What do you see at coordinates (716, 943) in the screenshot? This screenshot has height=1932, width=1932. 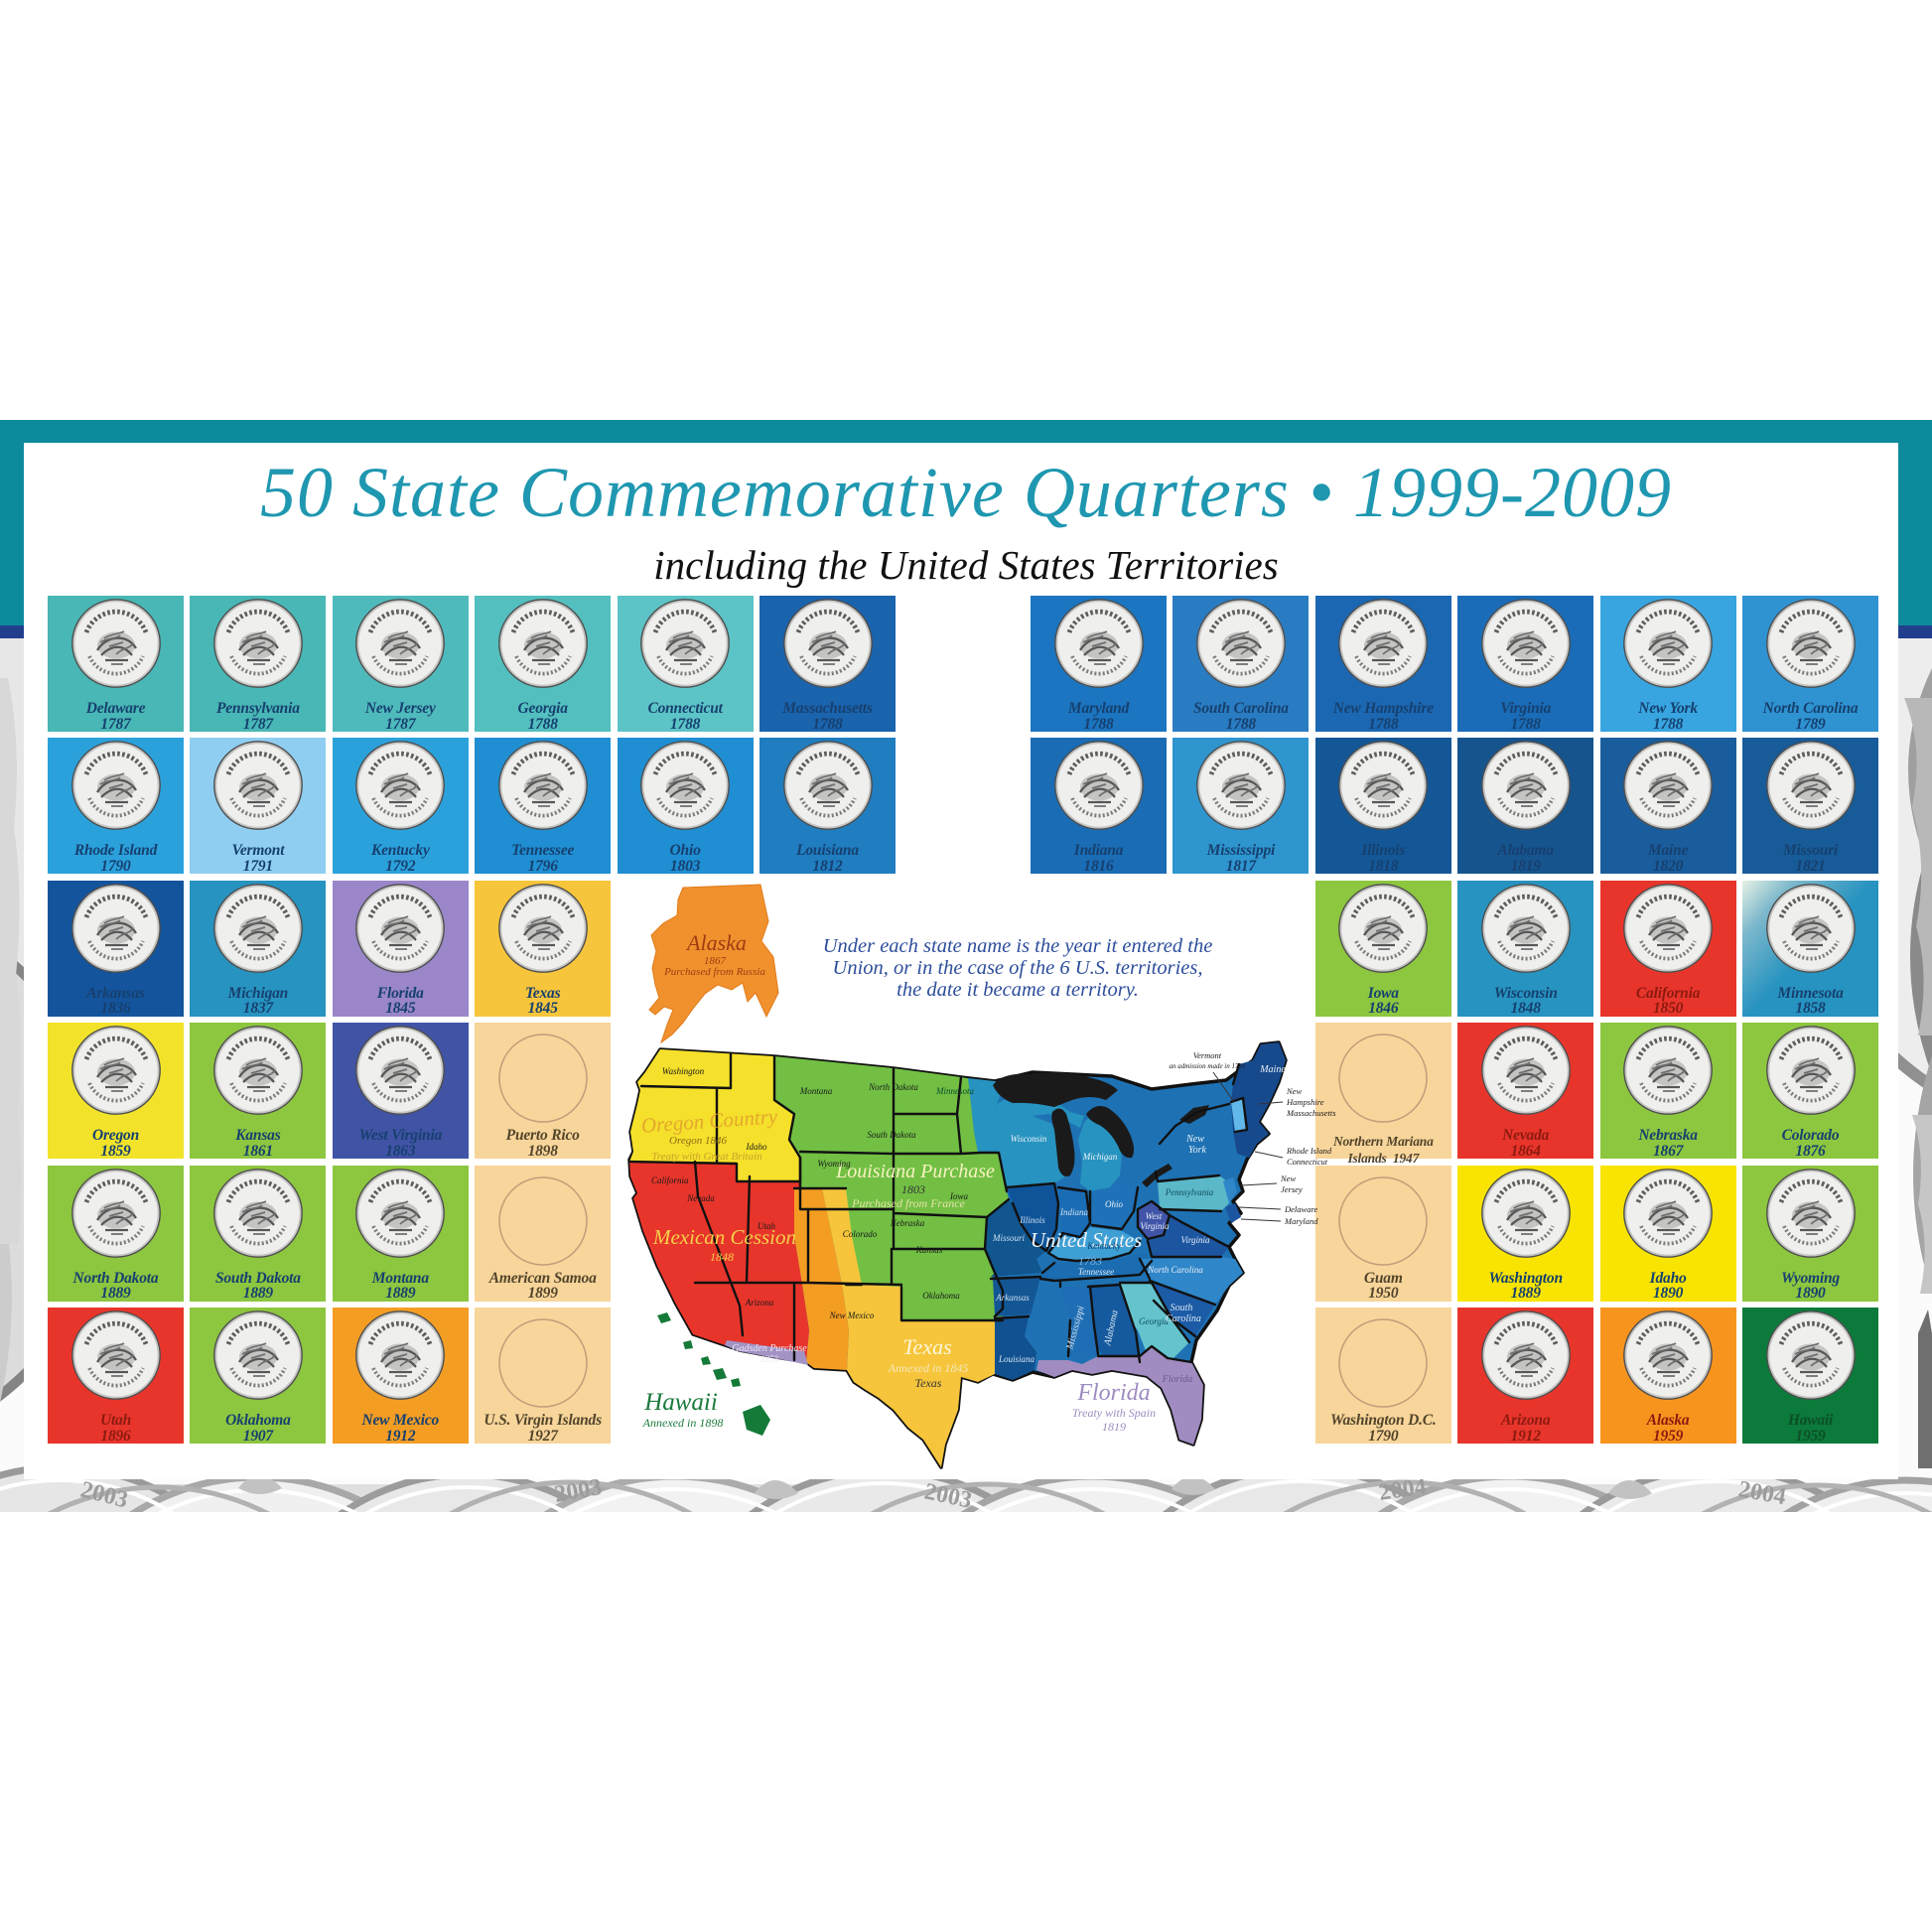 I see `svg-text: Alaska` at bounding box center [716, 943].